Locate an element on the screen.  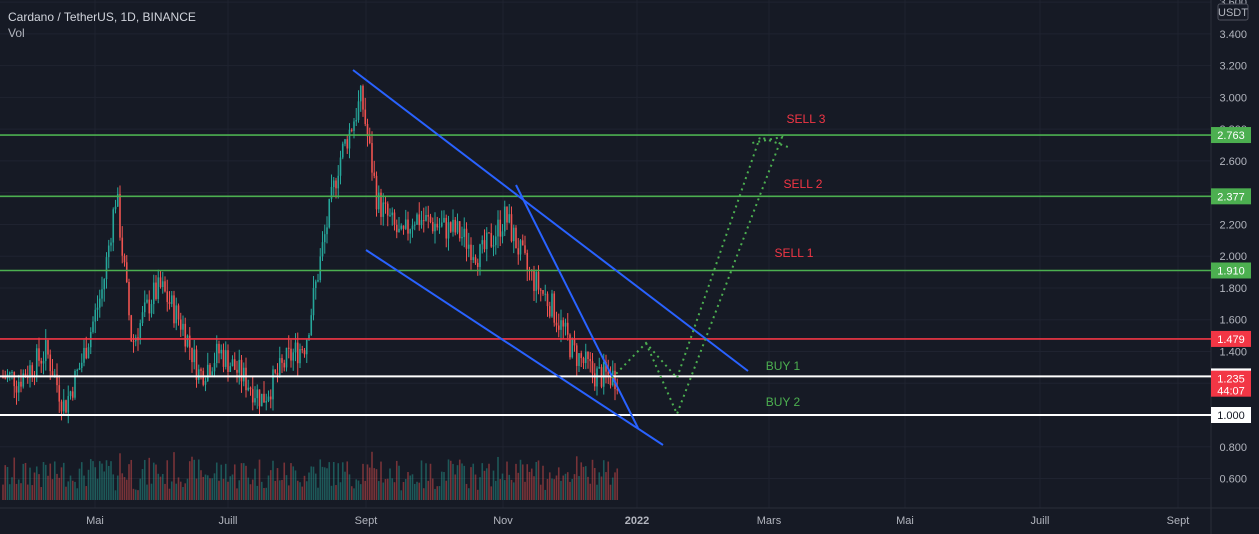
annotations: SELL 3 SELL 2 SELL 1 BUY 1 BUY 2 is located at coordinates (796, 260).